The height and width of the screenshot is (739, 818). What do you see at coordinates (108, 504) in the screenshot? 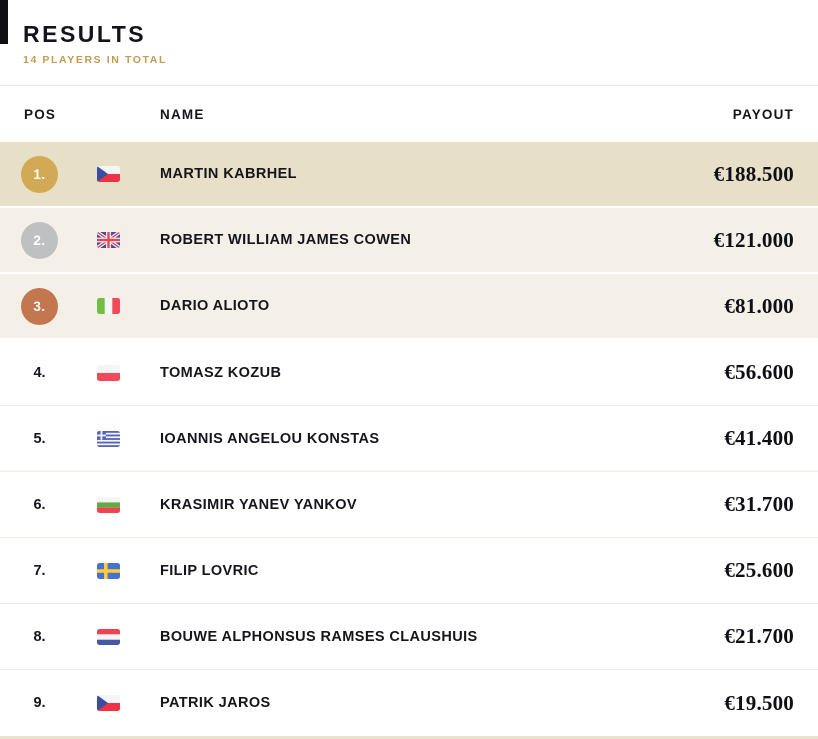
I see `flag-bg-icon` at bounding box center [108, 504].